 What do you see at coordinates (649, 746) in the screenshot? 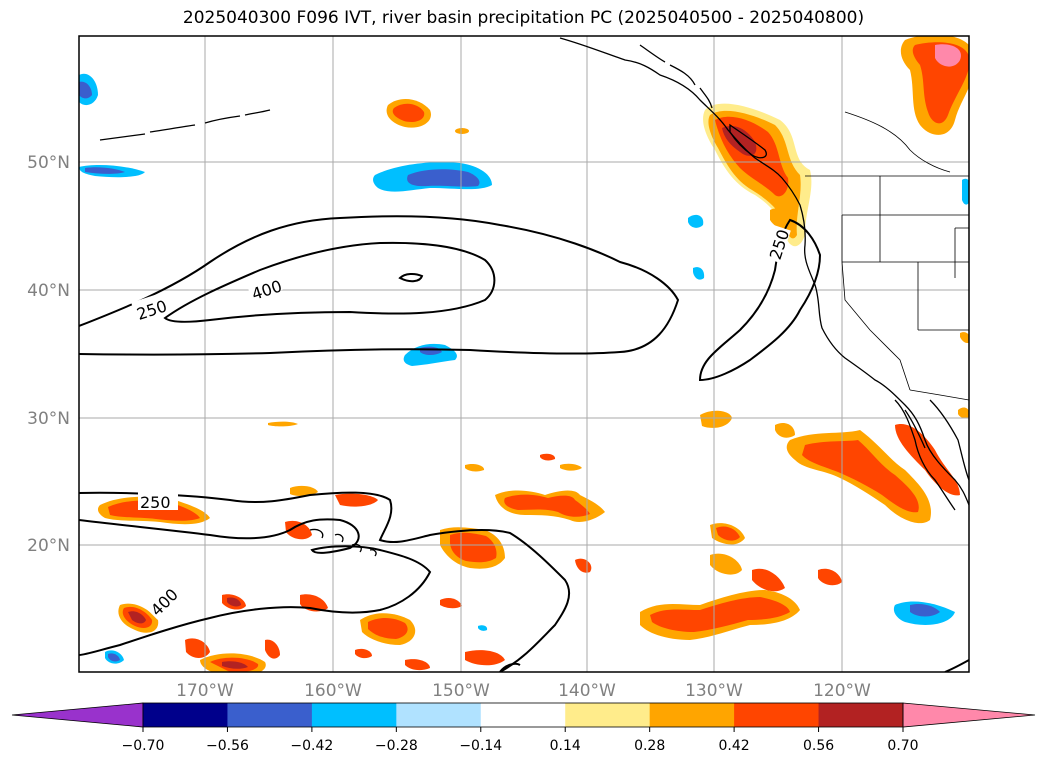
I see `colorbar-tick-label: 0.28` at bounding box center [649, 746].